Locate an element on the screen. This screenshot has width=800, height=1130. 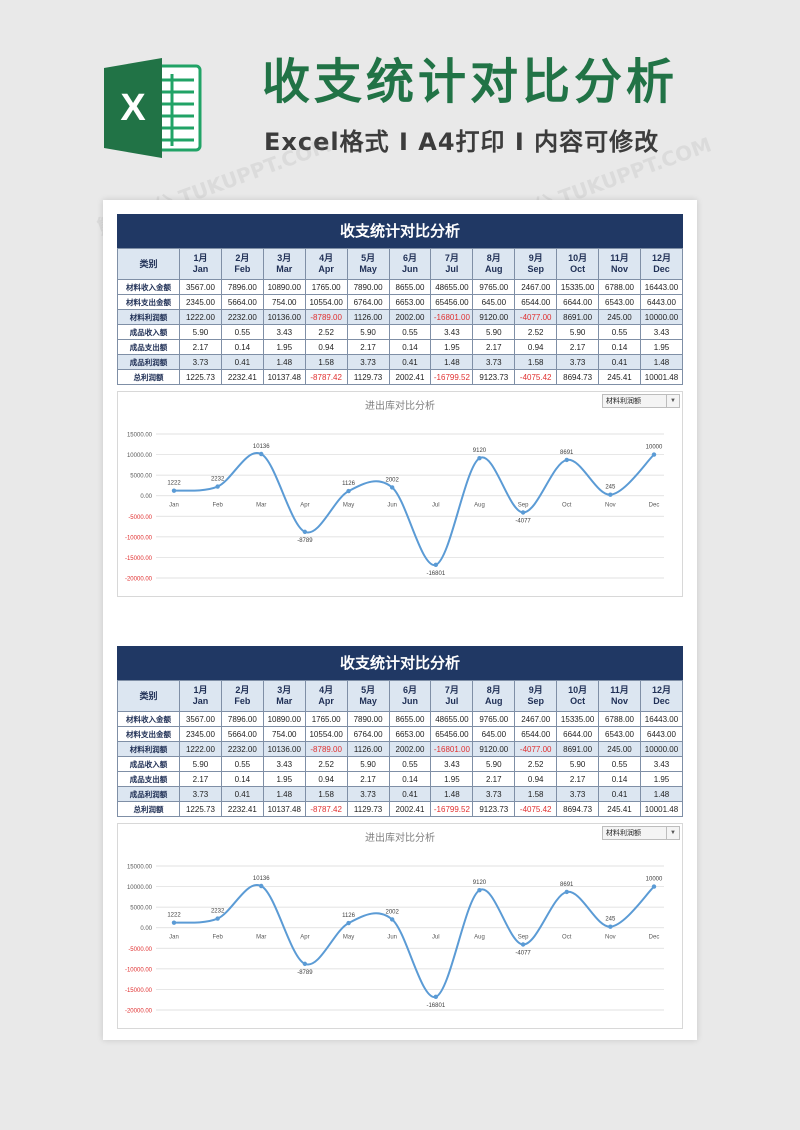
table-cell: -8789.00 is located at coordinates (326, 317).